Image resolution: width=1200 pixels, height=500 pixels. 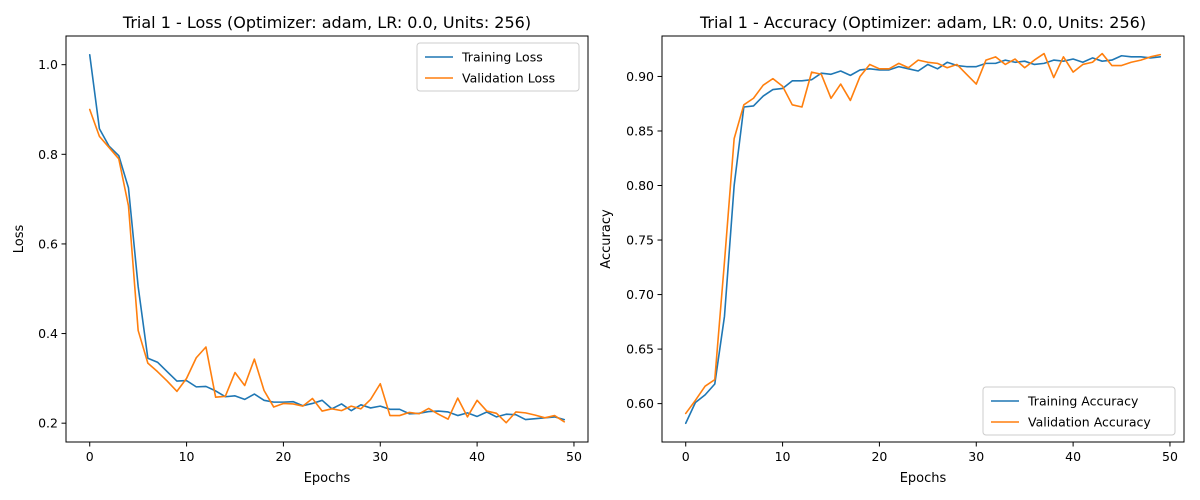 I want to click on accuracy-x-tick-label: 20, so click(x=879, y=456).